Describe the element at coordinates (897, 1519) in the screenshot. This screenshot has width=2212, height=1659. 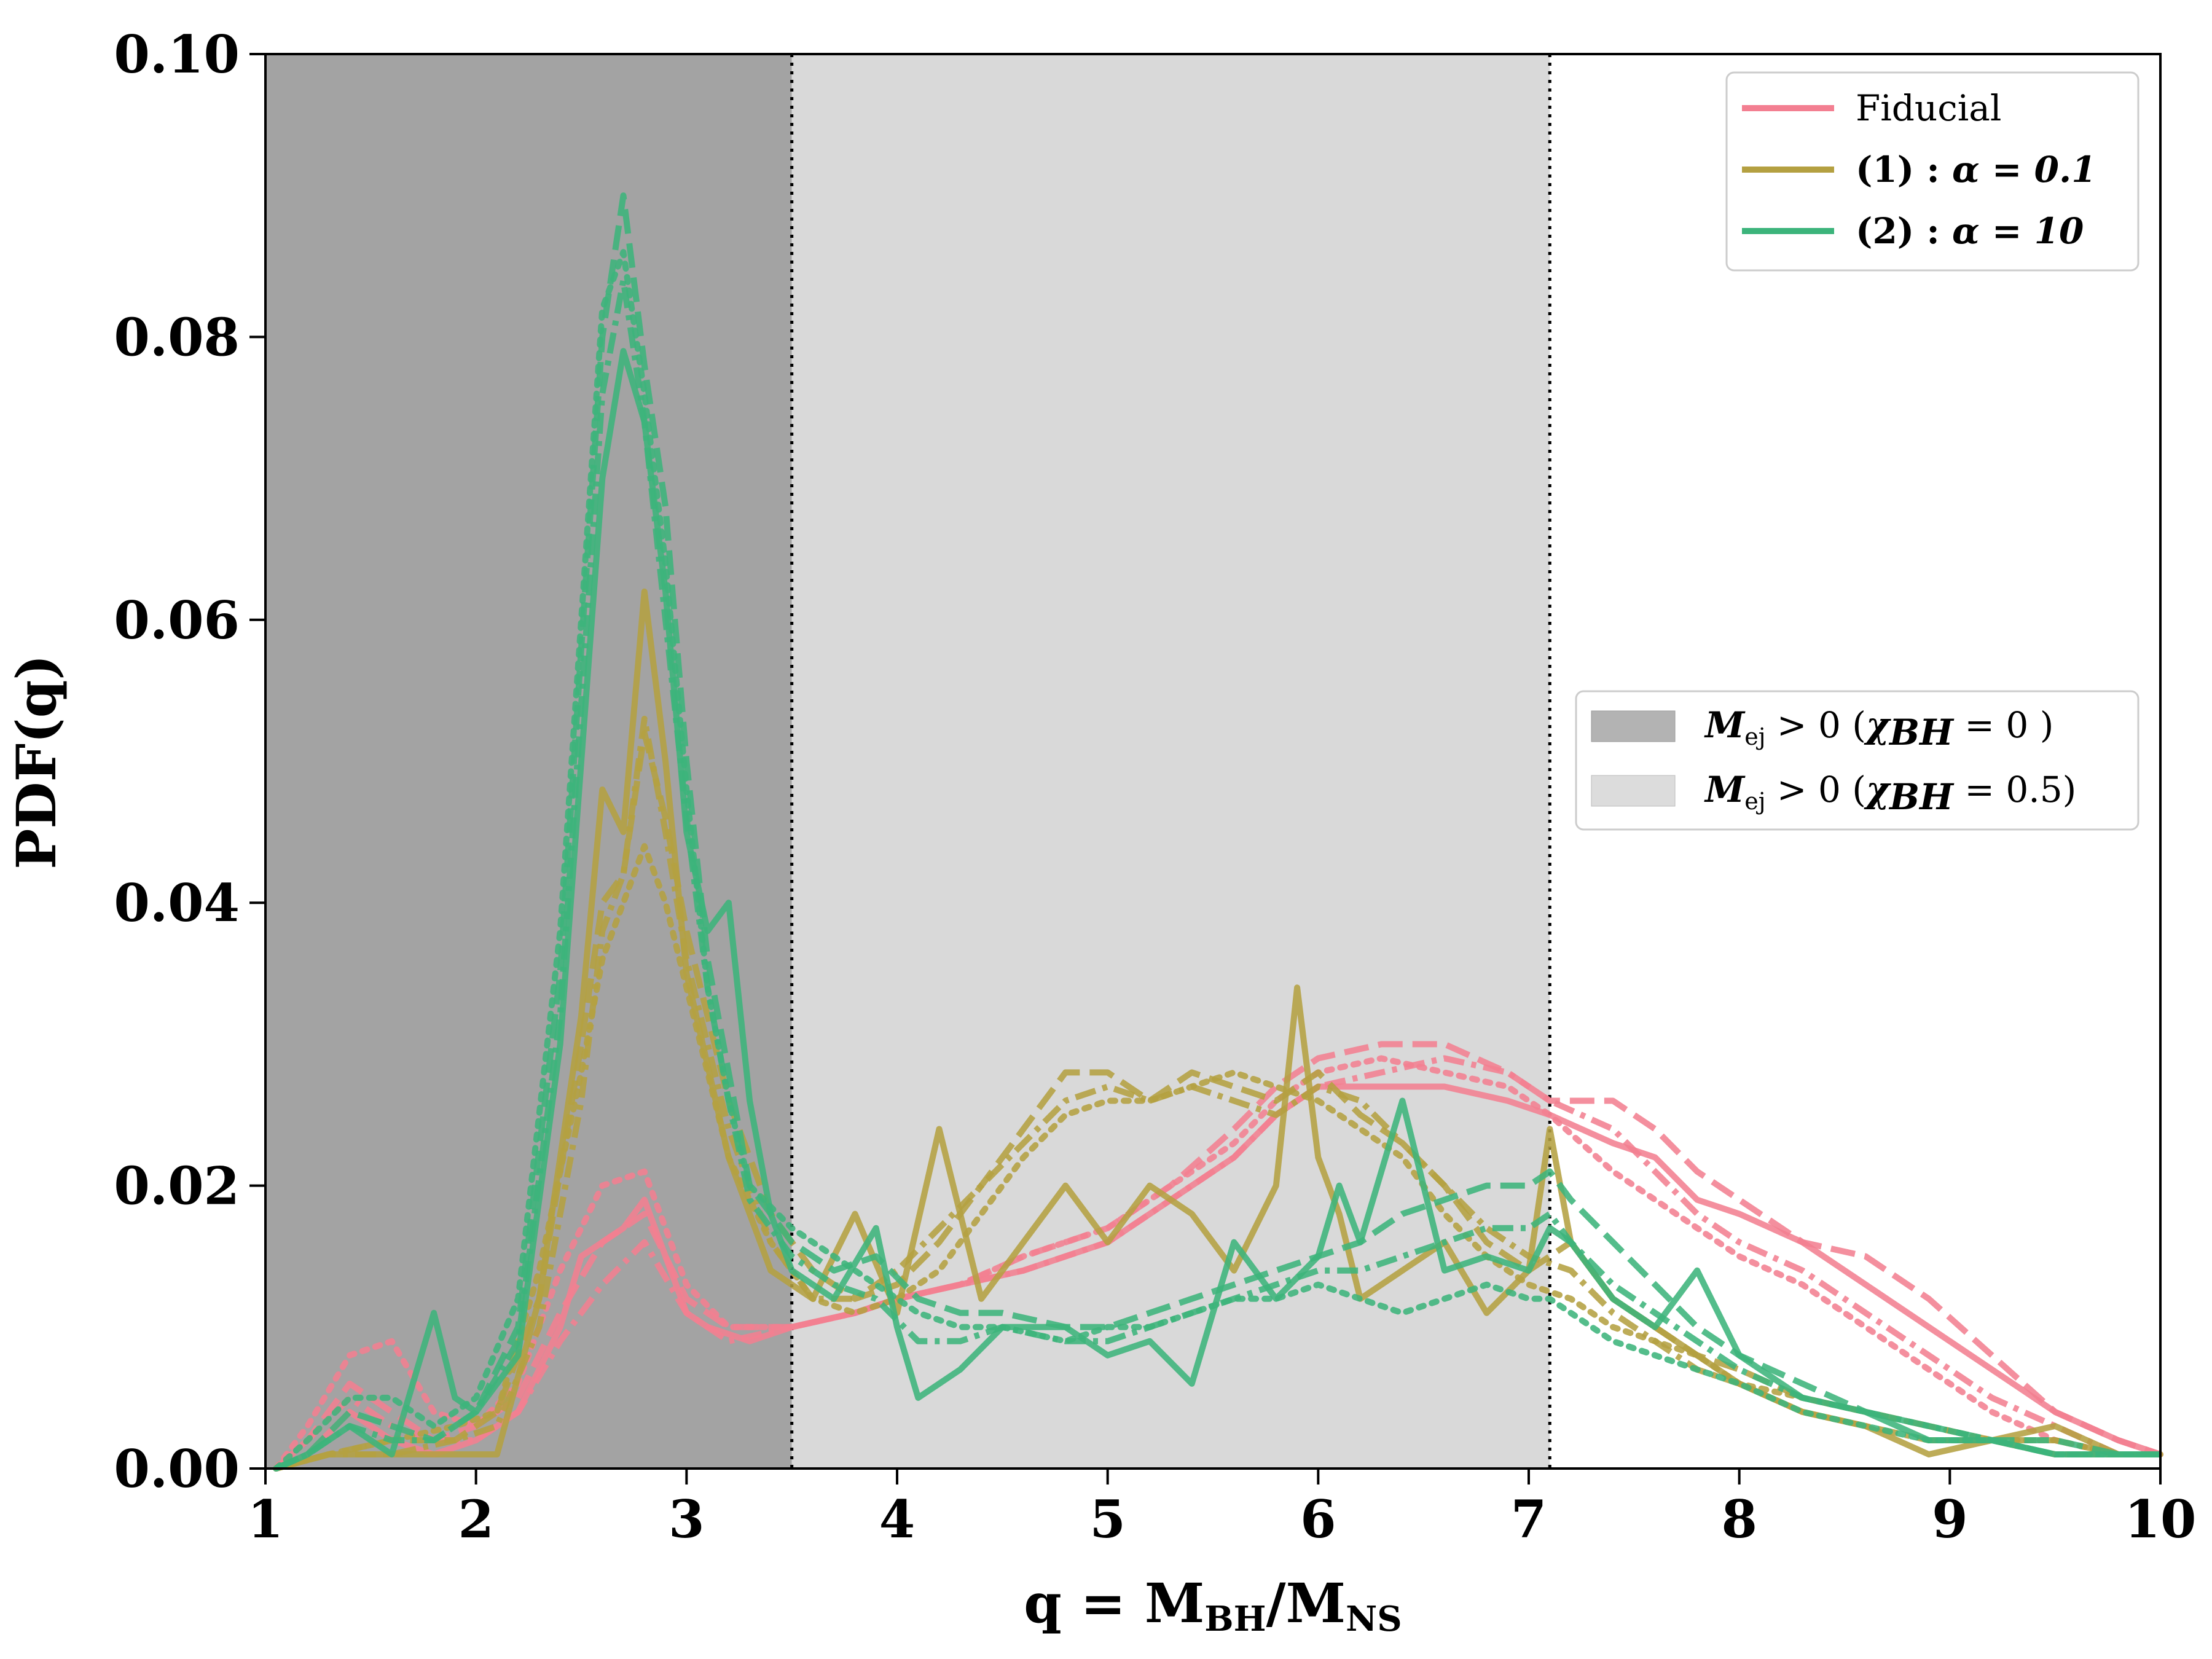
I see `x-tick-label-3: 4` at that location.